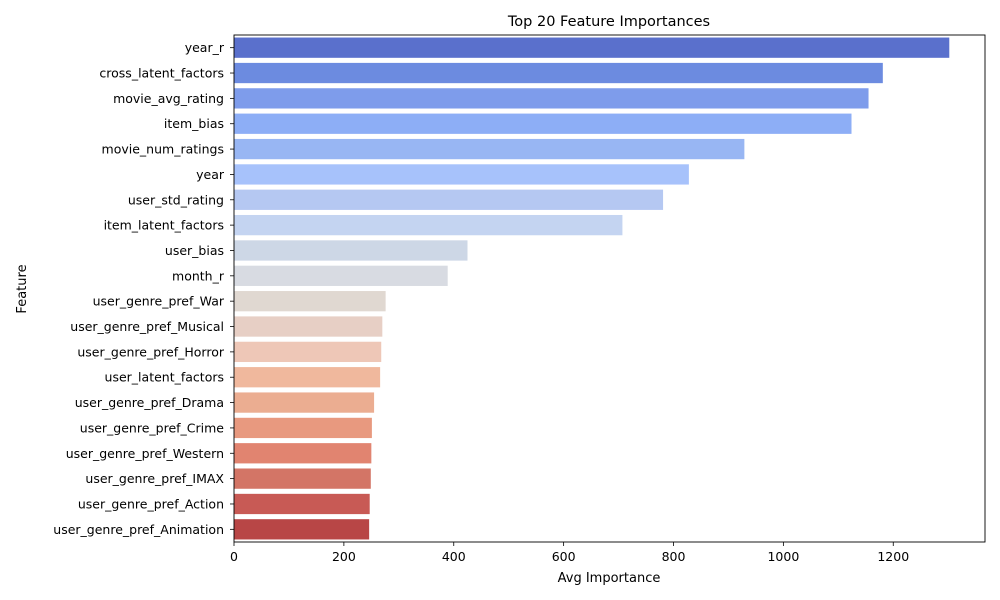  What do you see at coordinates (308, 352) in the screenshot?
I see `bar-user_genre_pref_Horror` at bounding box center [308, 352].